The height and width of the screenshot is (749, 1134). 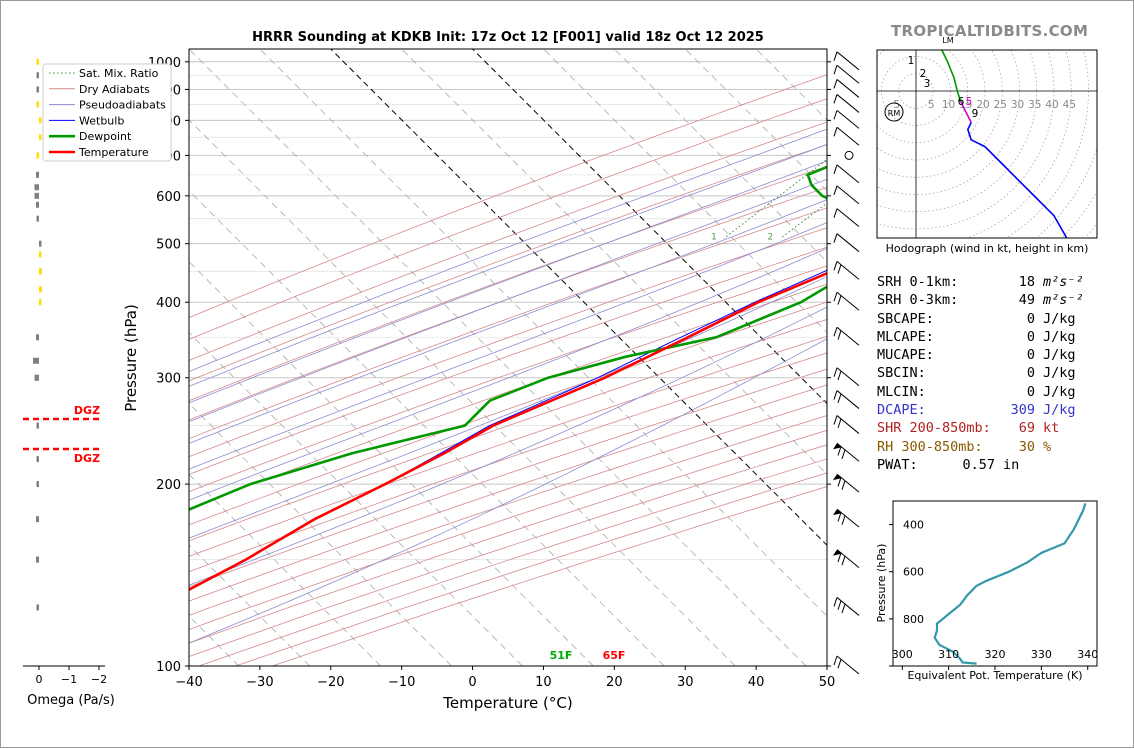 I want to click on hodograph-height-label: 3, so click(x=927, y=84).